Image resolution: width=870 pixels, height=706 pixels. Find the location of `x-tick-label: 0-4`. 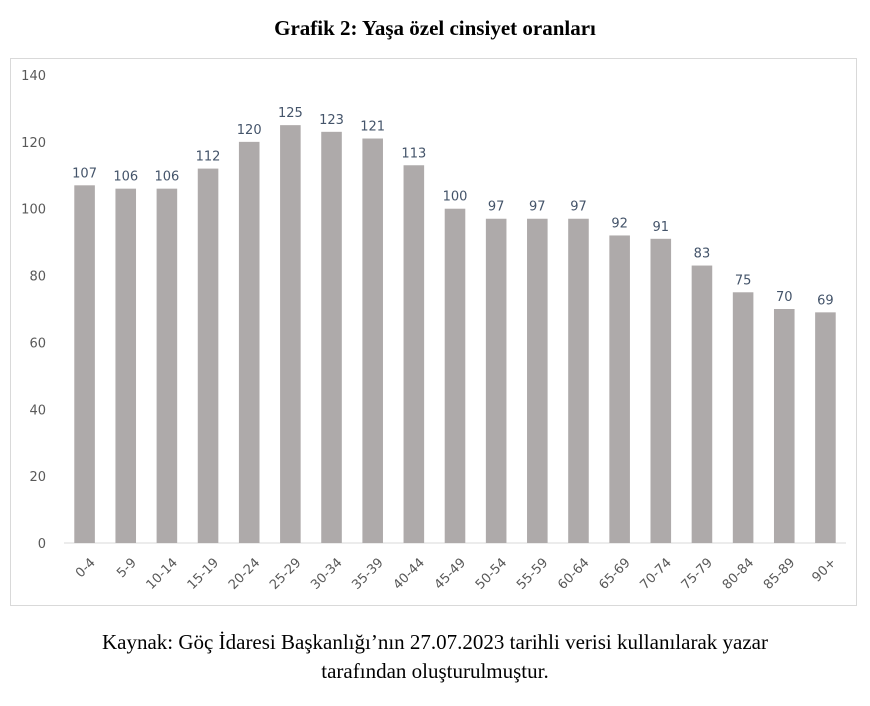

x-tick-label: 0-4 is located at coordinates (86, 568).